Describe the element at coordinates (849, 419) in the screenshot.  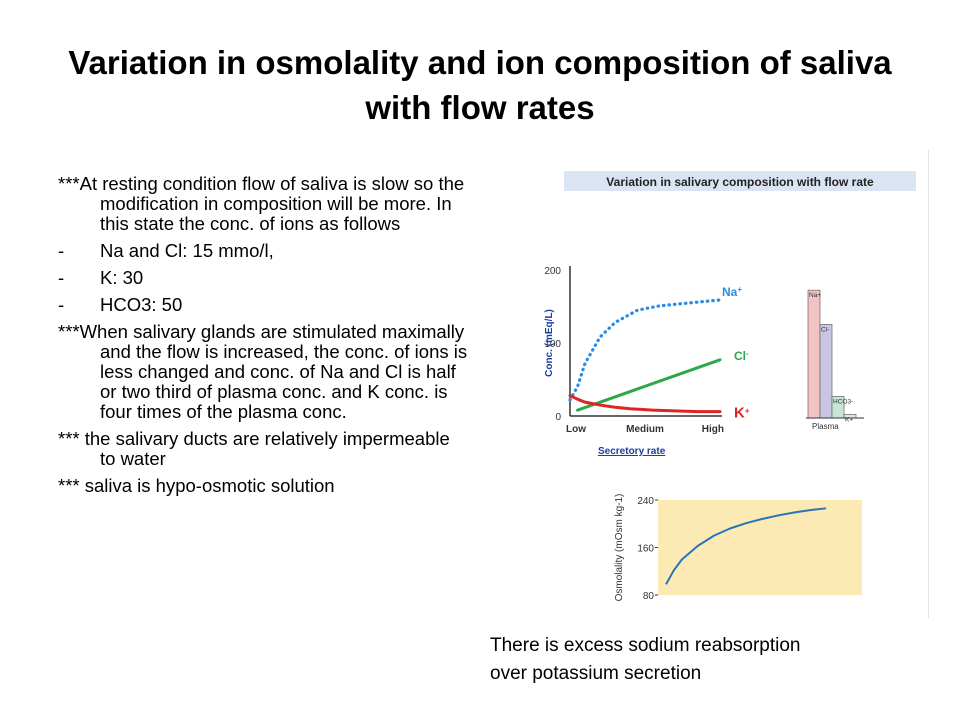
I see `plasma-bar-label: K+` at that location.